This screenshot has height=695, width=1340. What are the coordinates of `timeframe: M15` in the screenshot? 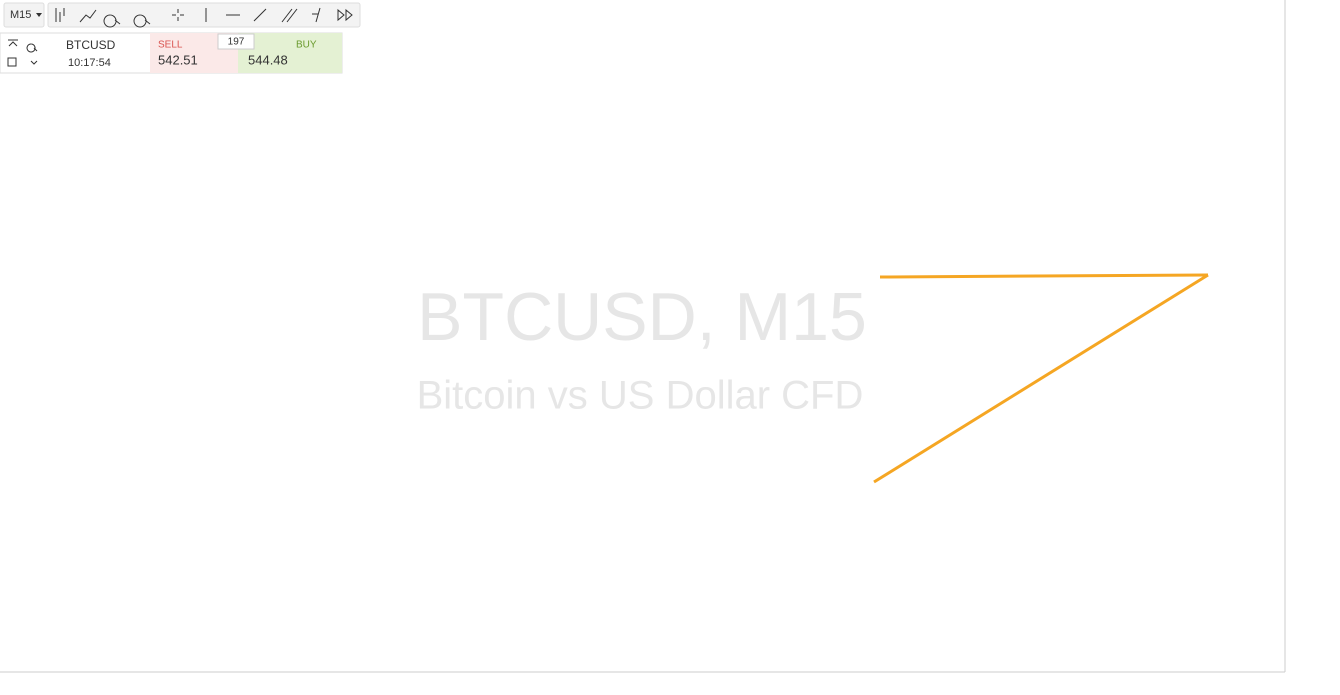 It's located at (20, 15).